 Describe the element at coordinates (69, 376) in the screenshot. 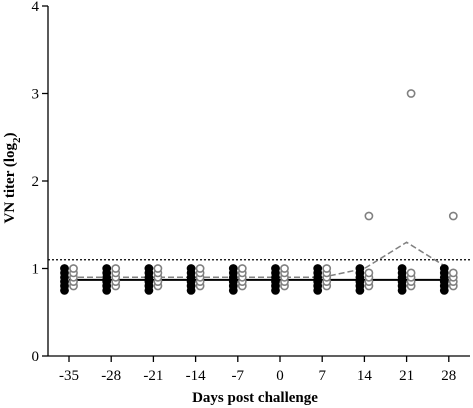

I see `x-tick-label: -35` at that location.